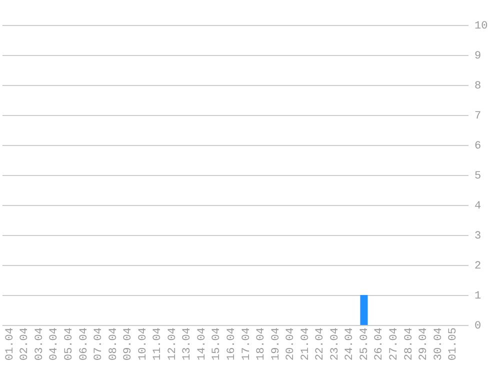  What do you see at coordinates (69, 344) in the screenshot?
I see `x-tick-label: 05.04` at bounding box center [69, 344].